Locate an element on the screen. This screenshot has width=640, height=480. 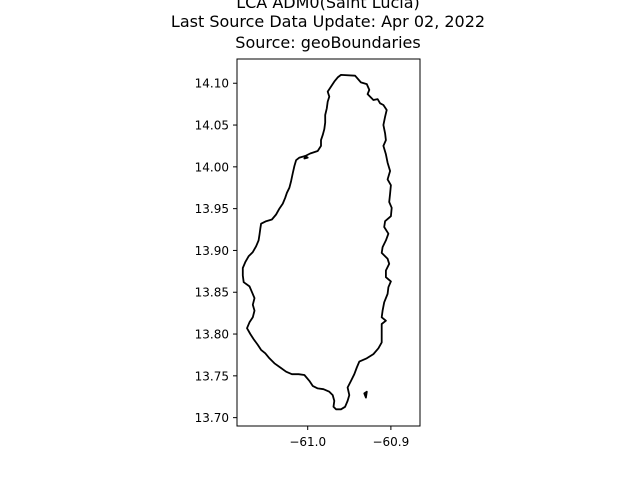
y-tick-label-0: 13.70 is located at coordinates (212, 418).